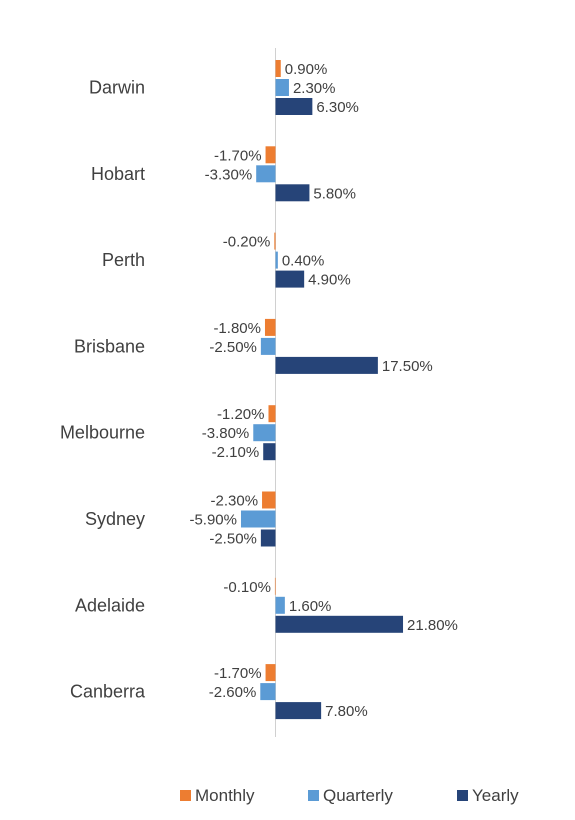  I want to click on data-label: -1.20%, so click(241, 414).